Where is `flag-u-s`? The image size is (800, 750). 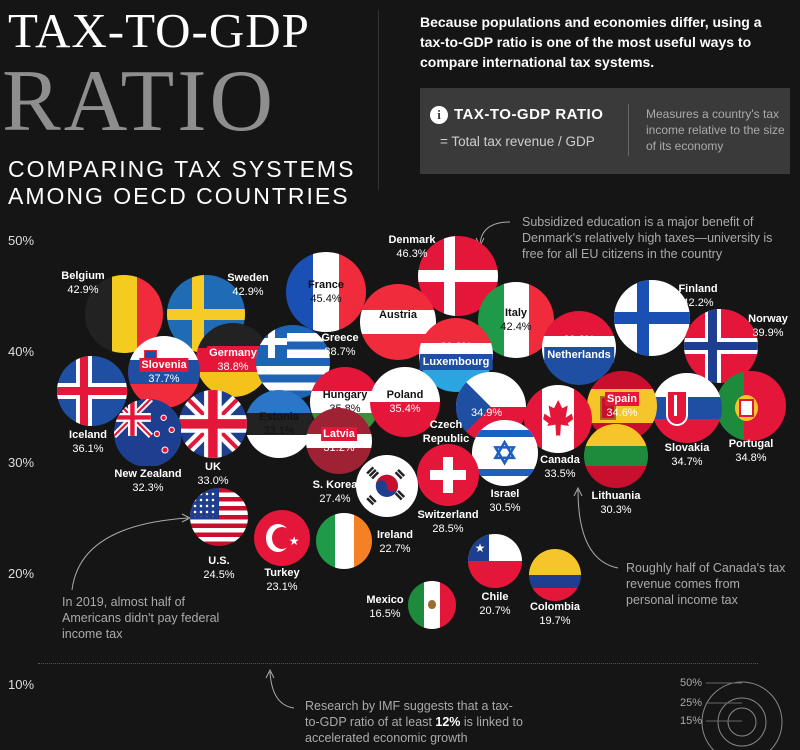 flag-u-s is located at coordinates (219, 517).